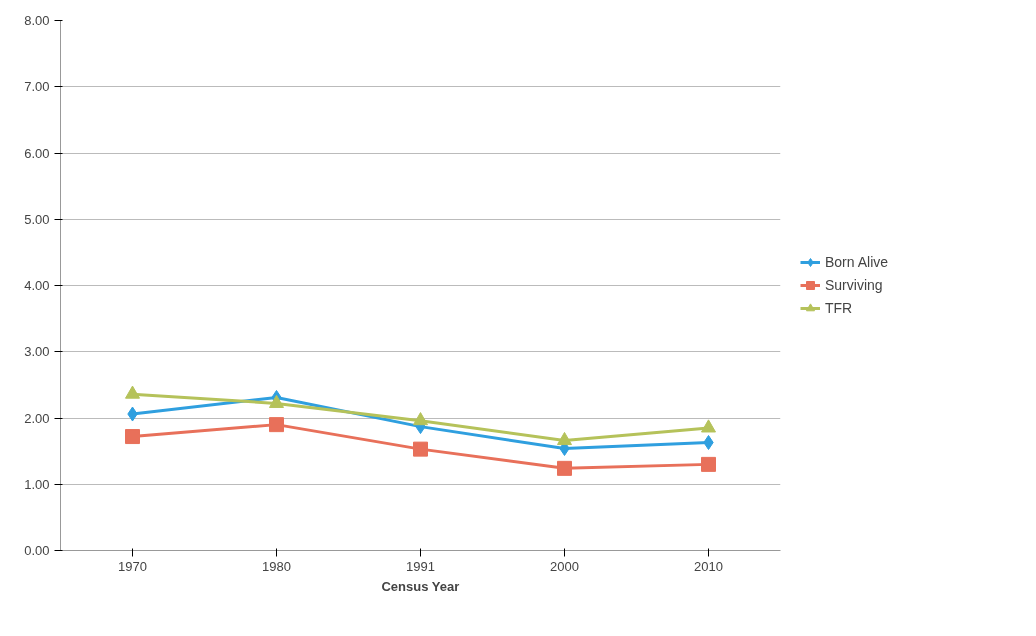 The width and height of the screenshot is (1036, 636). I want to click on x-tick-label: 2000, so click(564, 566).